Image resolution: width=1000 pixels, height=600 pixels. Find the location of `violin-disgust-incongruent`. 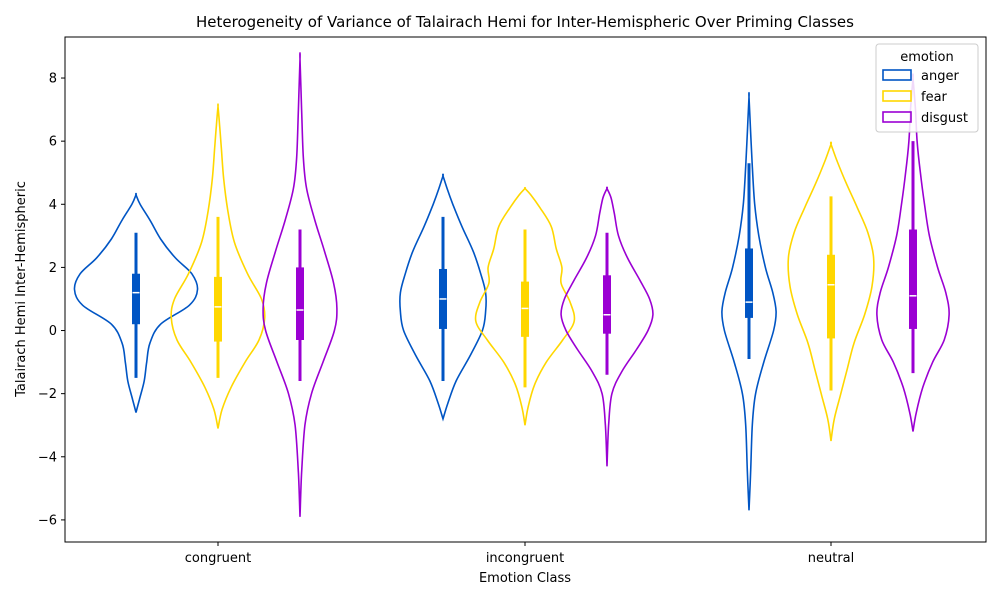

violin-disgust-incongruent is located at coordinates (607, 326).